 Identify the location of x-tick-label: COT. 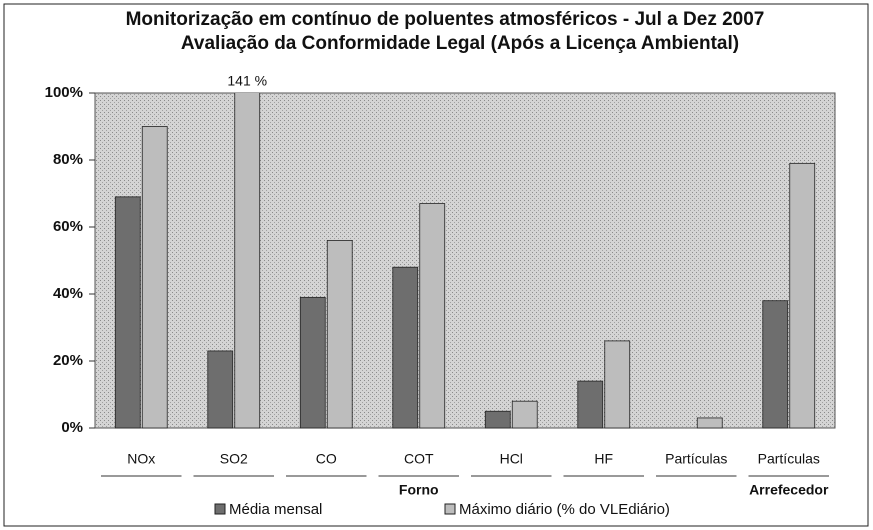
(419, 459).